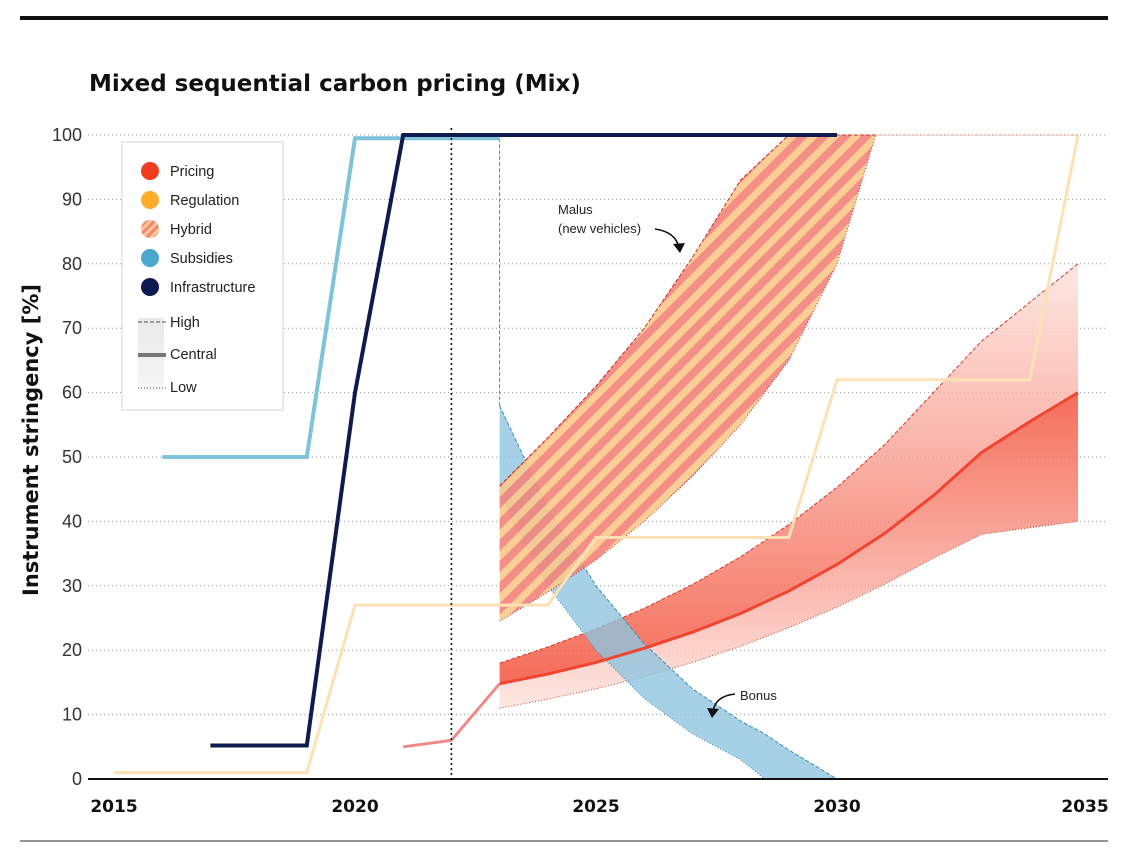 The height and width of the screenshot is (858, 1146). I want to click on y-tick-30: 30, so click(72, 586).